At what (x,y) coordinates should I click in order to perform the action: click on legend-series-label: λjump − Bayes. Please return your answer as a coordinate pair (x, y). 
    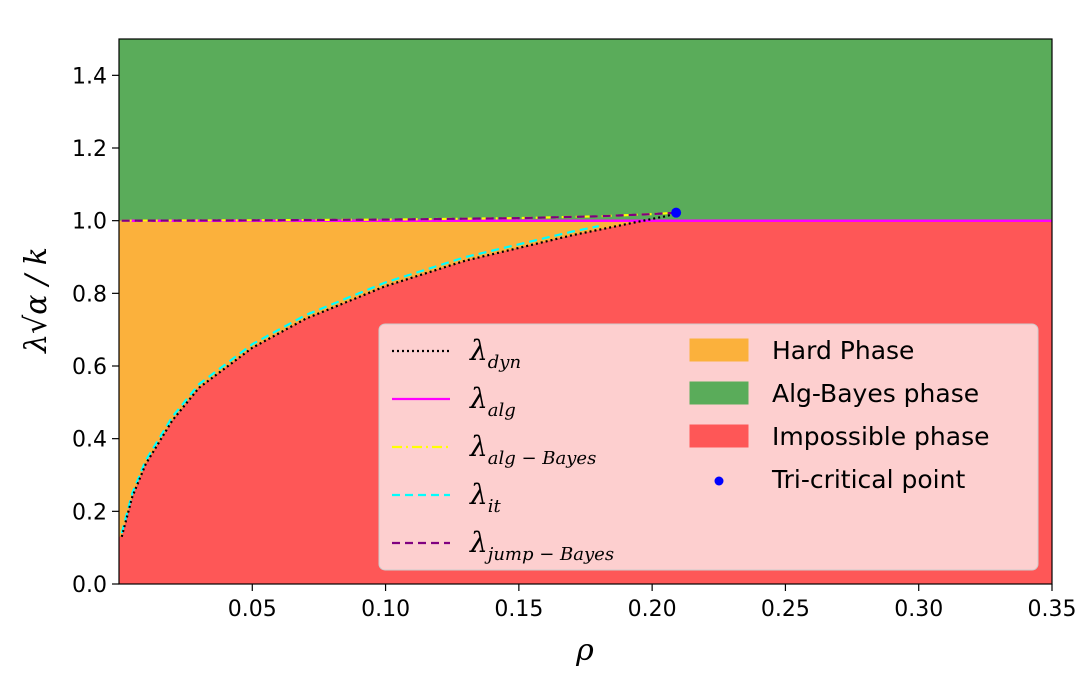
    Looking at the image, I should click on (541, 545).